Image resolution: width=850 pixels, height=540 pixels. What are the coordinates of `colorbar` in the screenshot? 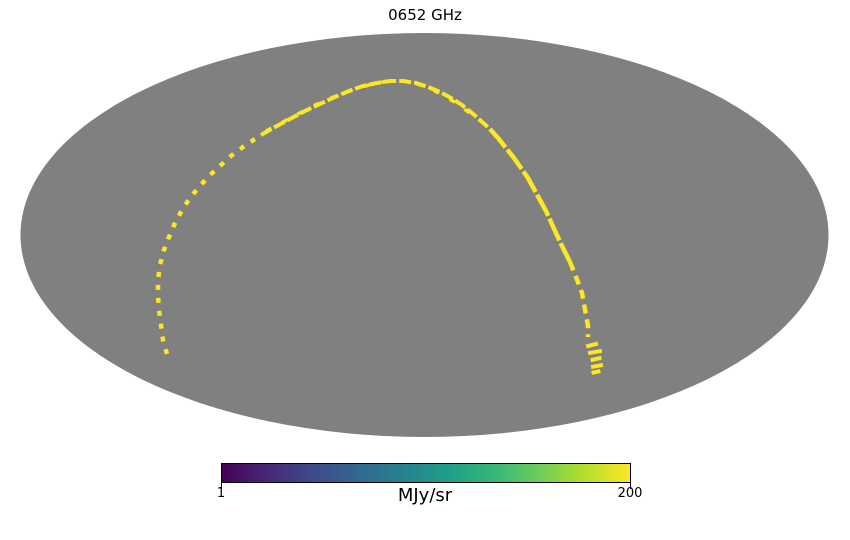 It's located at (426, 476).